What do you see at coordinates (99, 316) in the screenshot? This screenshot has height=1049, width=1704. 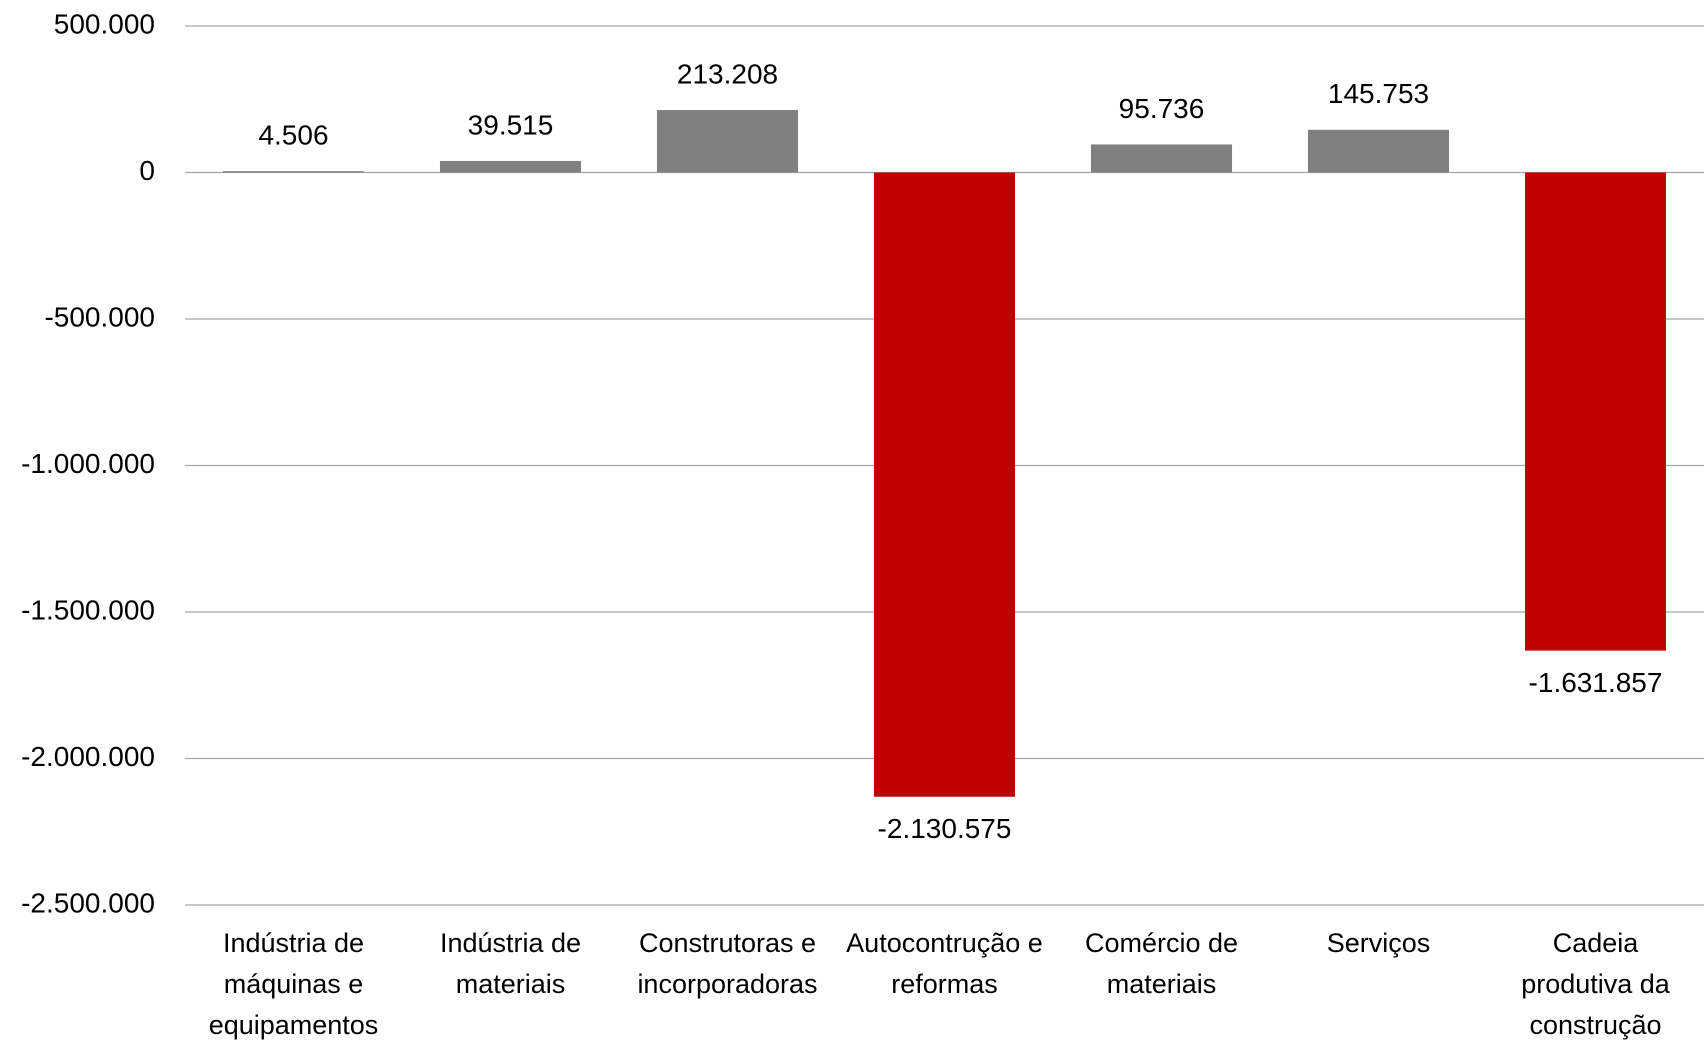 I see `y-tick-label: -500.000` at bounding box center [99, 316].